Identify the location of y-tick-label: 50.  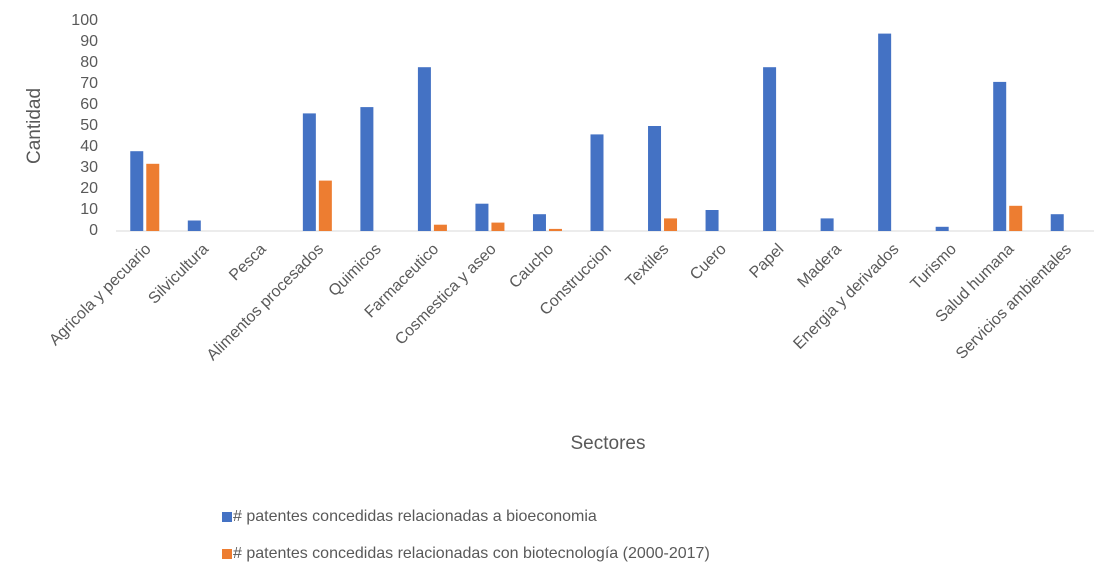
(89, 125).